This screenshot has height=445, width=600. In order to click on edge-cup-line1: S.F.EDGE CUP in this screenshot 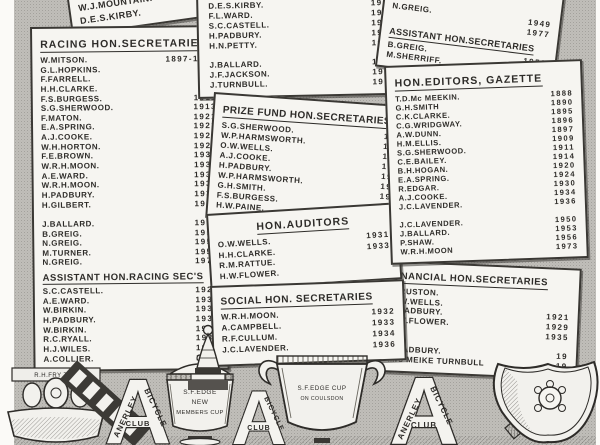, I will do `click(322, 388)`.